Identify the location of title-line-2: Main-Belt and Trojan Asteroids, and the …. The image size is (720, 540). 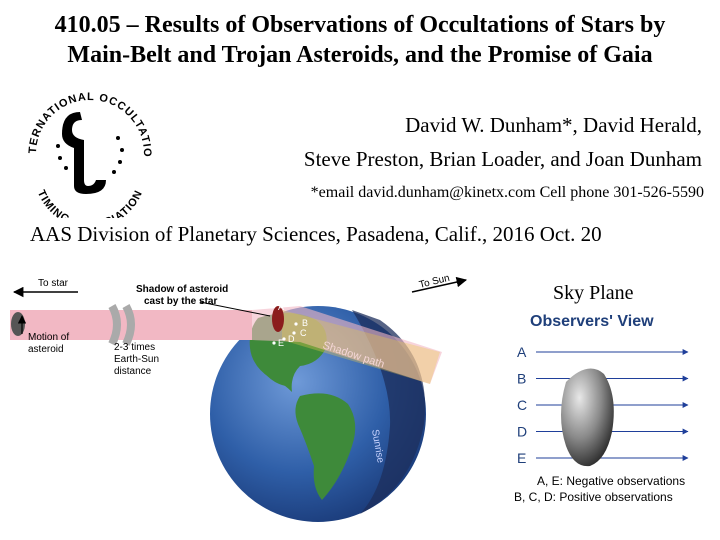
(360, 55).